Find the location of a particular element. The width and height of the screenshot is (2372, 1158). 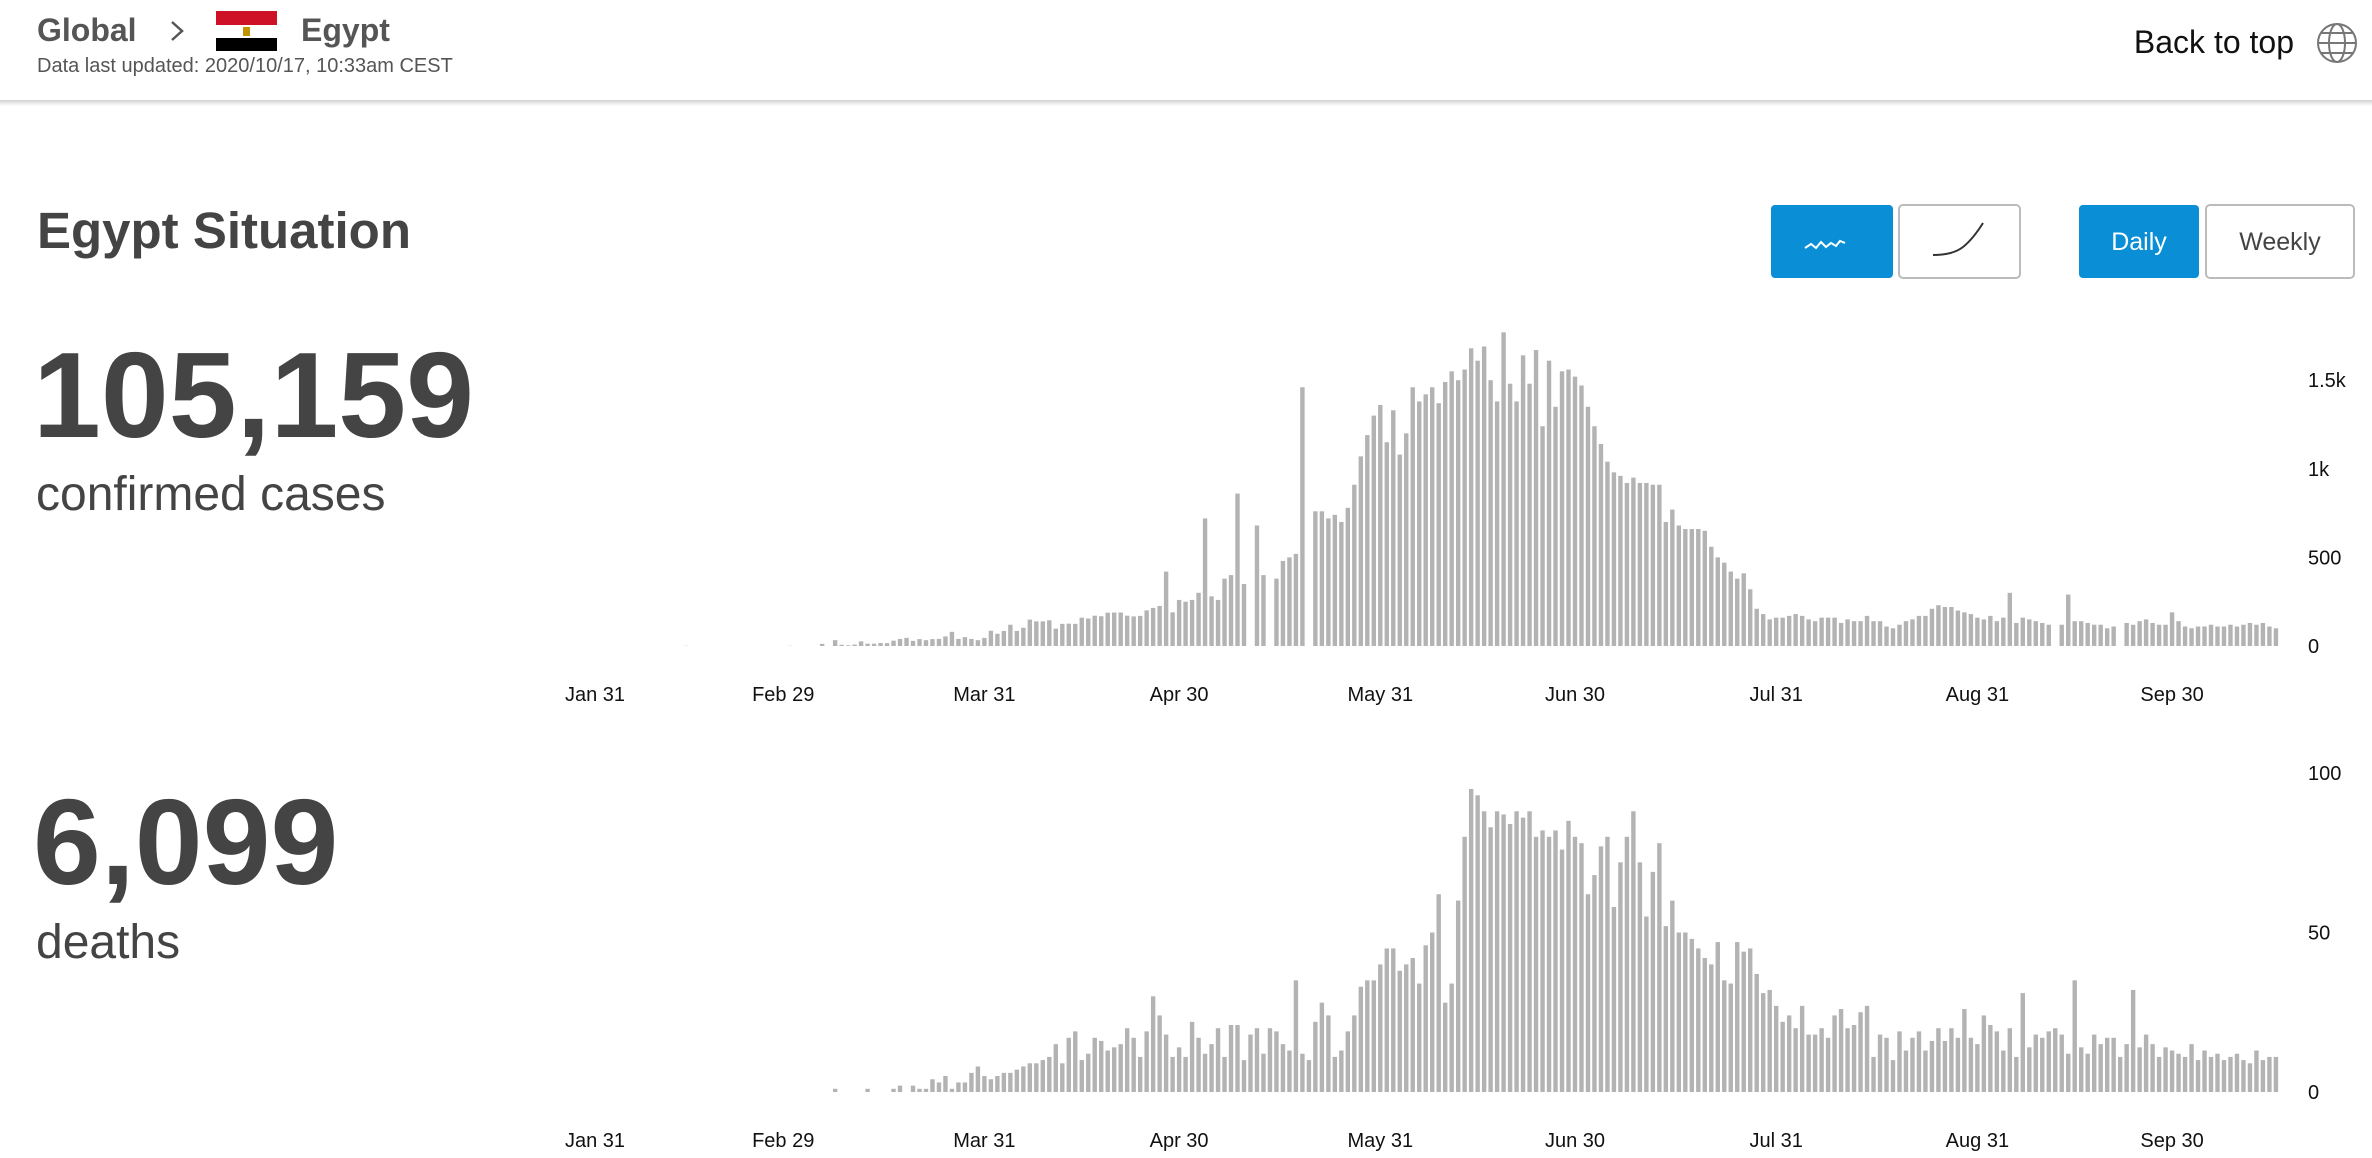

x-tick-label: Sep 30 is located at coordinates (2171, 1141).